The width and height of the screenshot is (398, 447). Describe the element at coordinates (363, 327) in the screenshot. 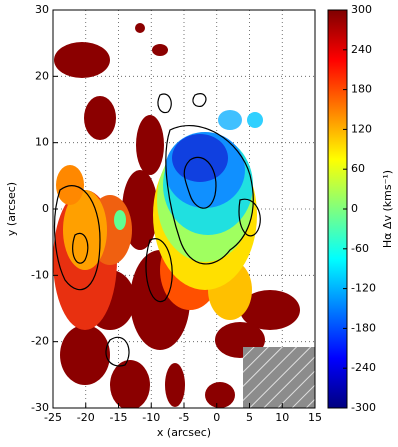

I see `colorbar-tick-label: -180` at that location.